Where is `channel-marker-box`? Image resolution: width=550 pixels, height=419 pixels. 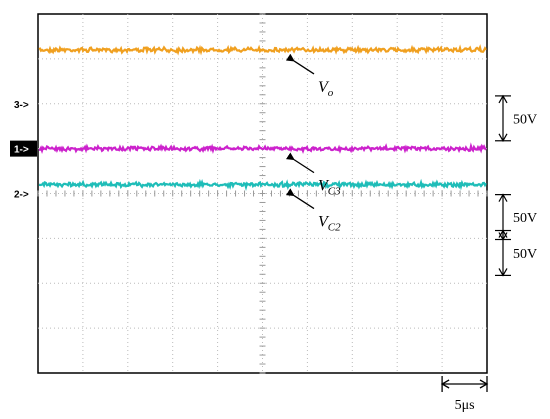
channel-marker-box is located at coordinates (23, 148).